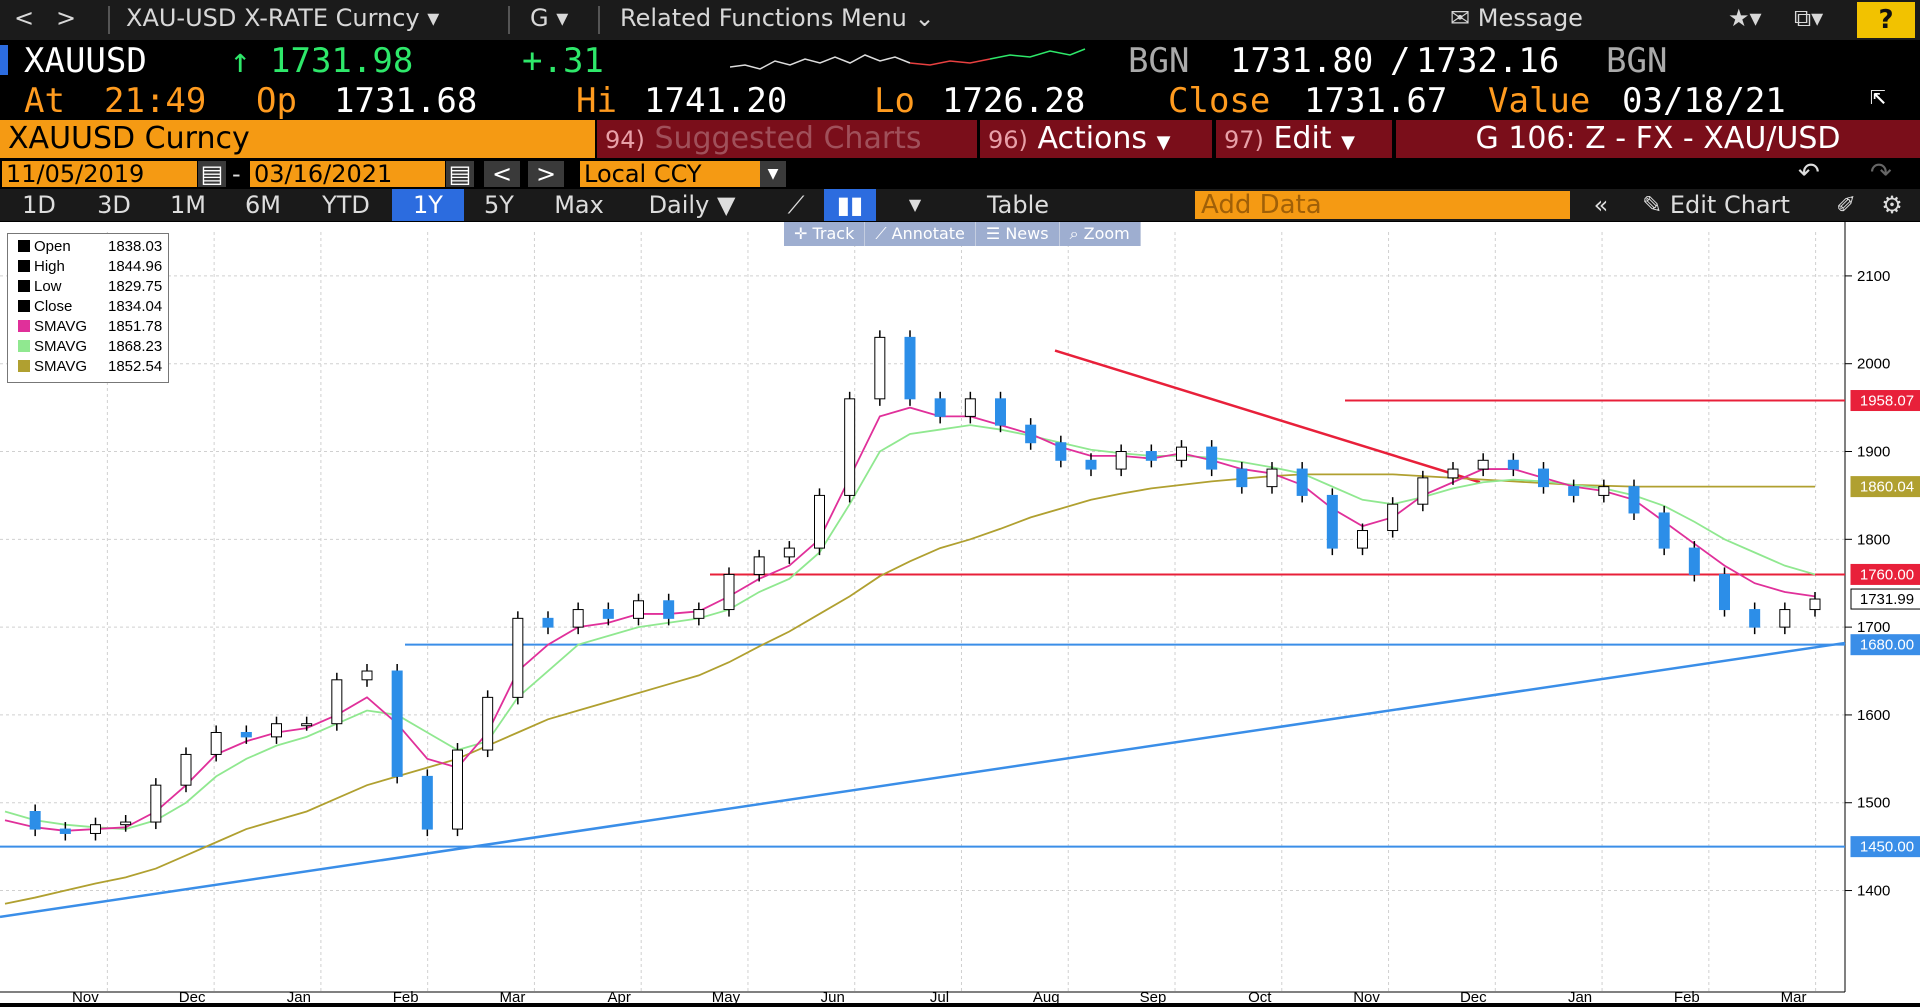  What do you see at coordinates (1304, 139) in the screenshot?
I see `edit-button: 97) Edit ▼` at bounding box center [1304, 139].